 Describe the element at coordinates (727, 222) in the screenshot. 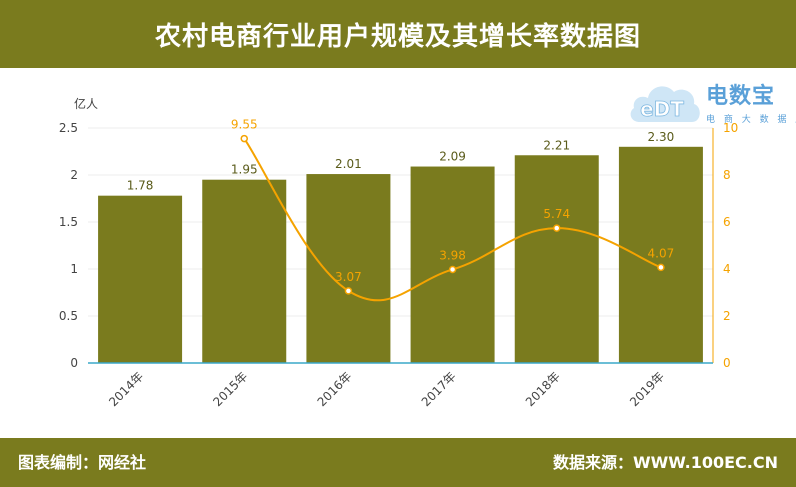

I see `y2-tick-label: 6` at that location.